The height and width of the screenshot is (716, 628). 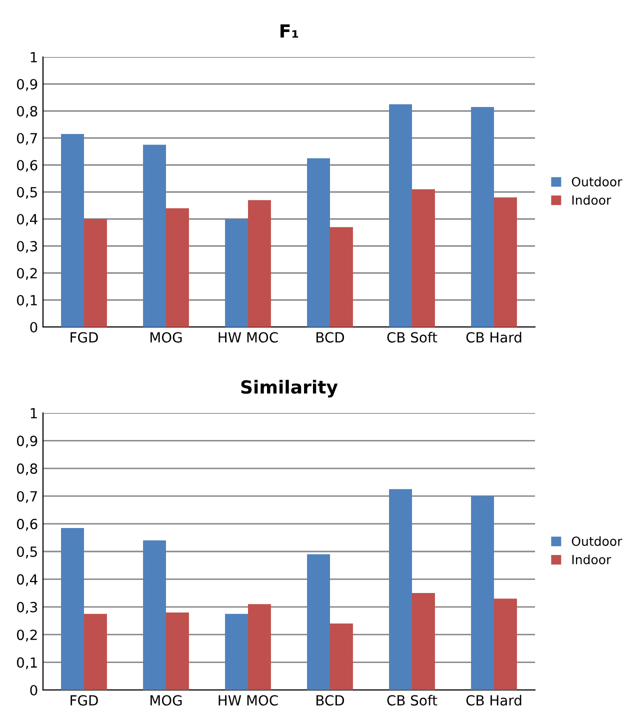 I want to click on chart-title: F₁, so click(x=289, y=31).